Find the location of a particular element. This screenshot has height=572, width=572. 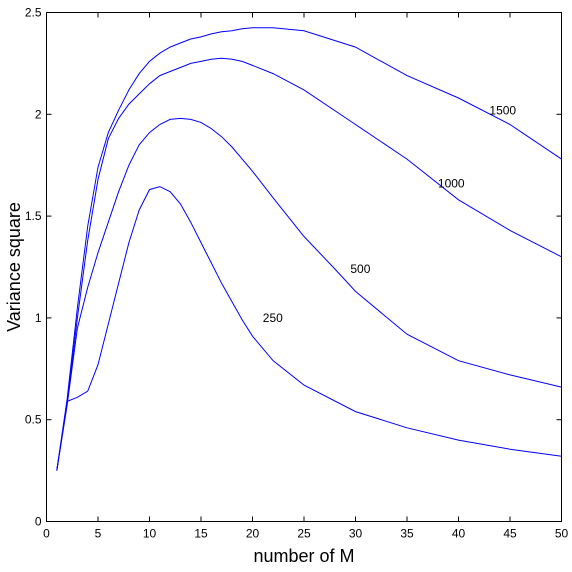

series-label-1000: 1000 is located at coordinates (451, 184).